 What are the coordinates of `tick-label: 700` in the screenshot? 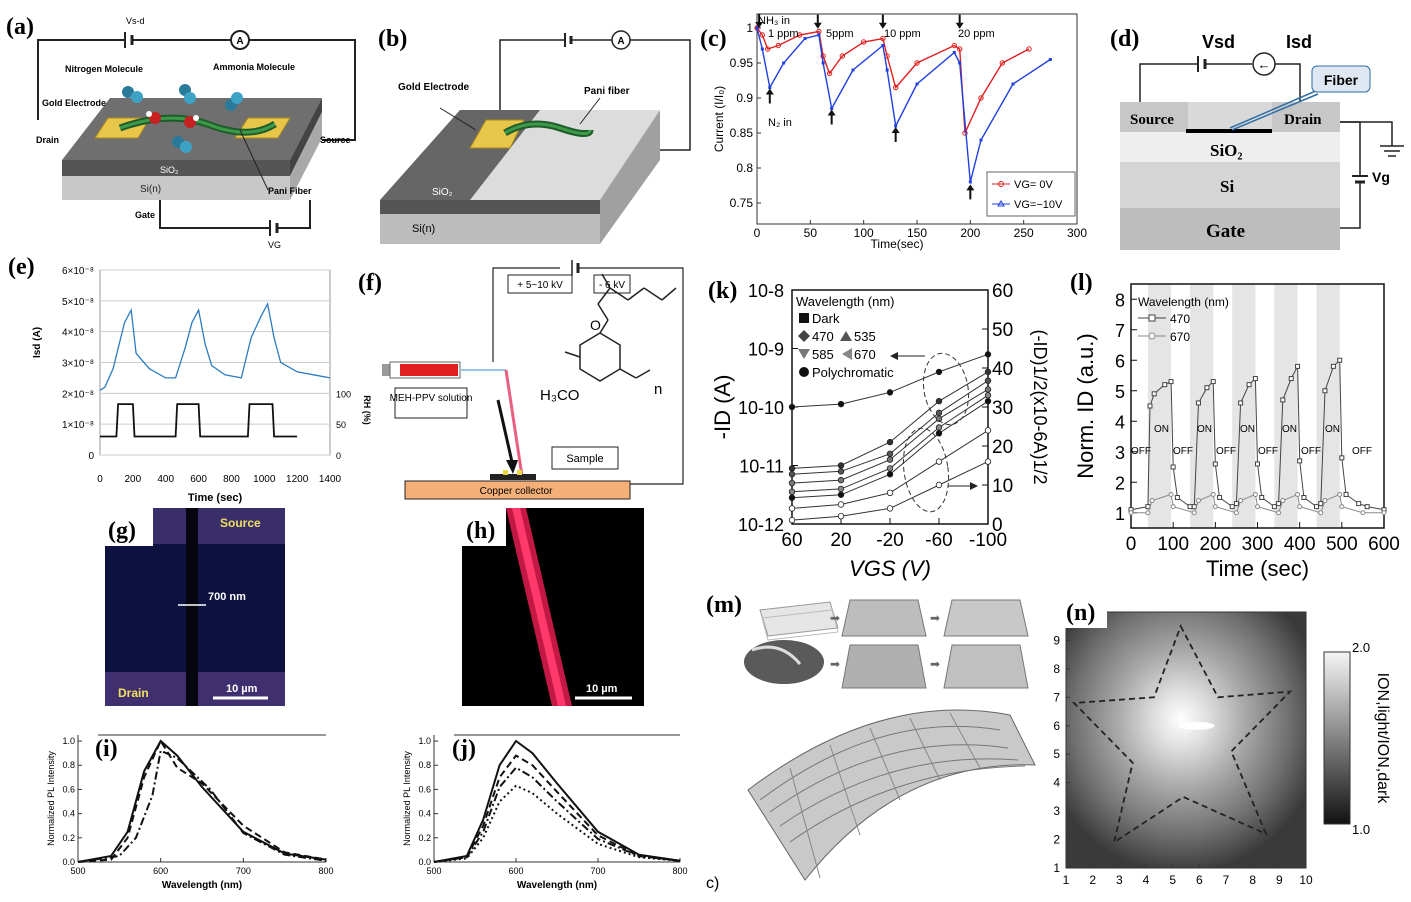 It's located at (597, 871).